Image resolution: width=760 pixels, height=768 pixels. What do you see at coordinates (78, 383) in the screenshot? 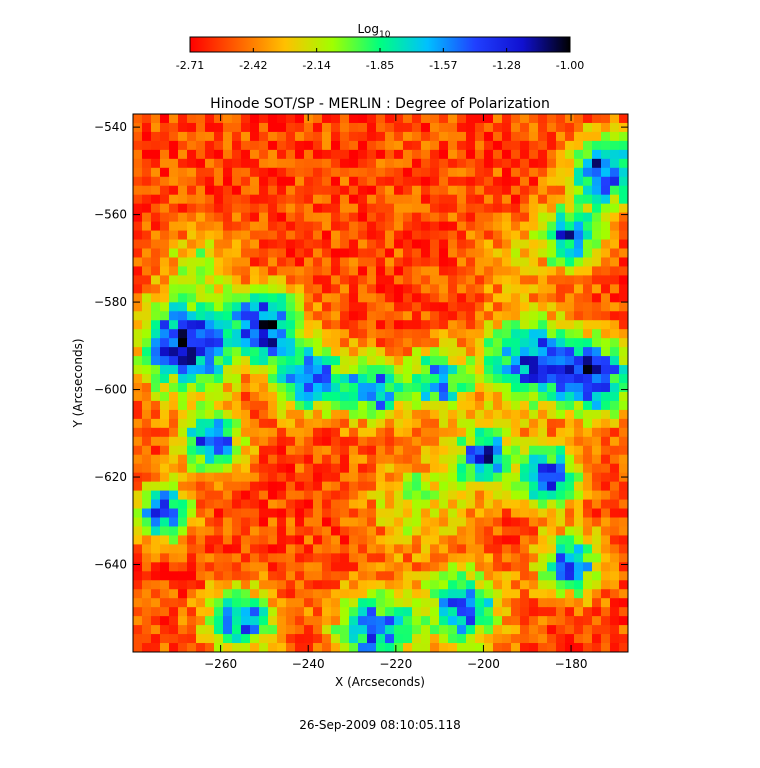
I see `y-axis-label: Y (Arcseconds)` at bounding box center [78, 383].